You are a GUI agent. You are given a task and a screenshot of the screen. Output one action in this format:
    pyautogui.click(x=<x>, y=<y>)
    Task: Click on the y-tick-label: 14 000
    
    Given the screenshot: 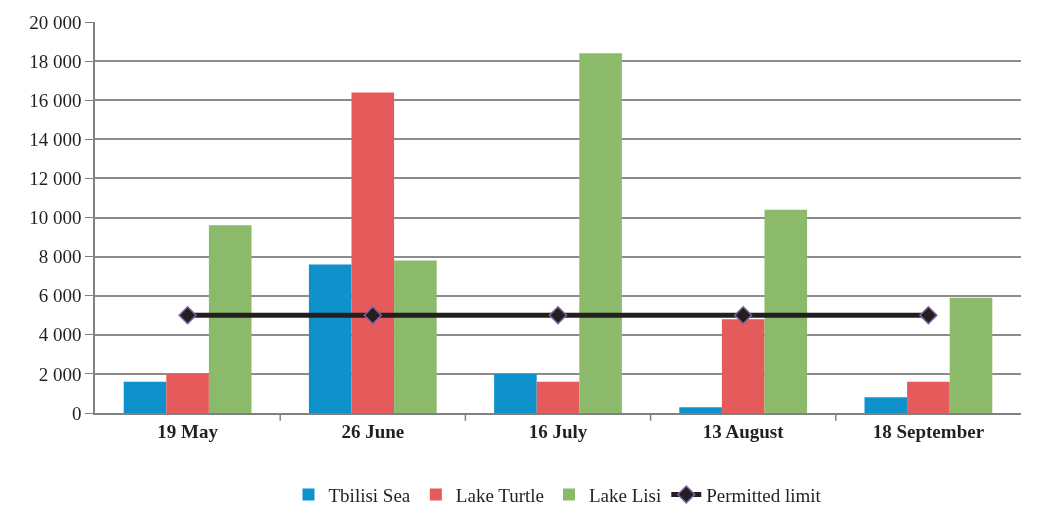 What is the action you would take?
    pyautogui.click(x=55, y=139)
    